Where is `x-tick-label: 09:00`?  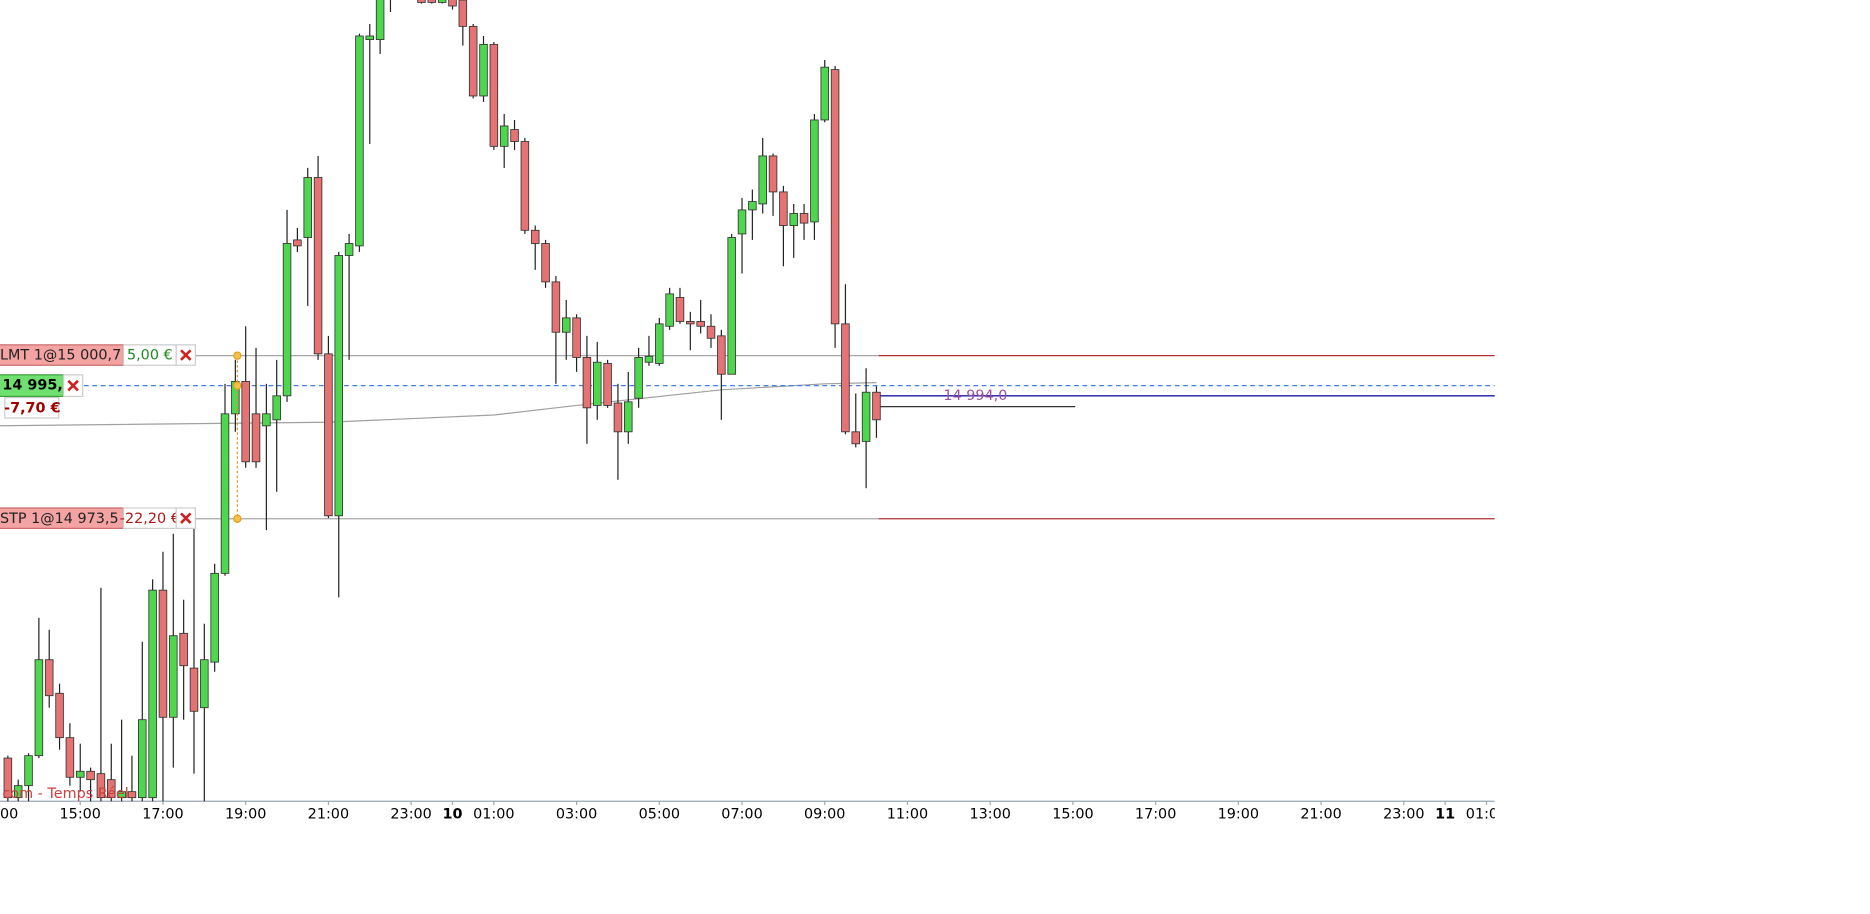
x-tick-label: 09:00 is located at coordinates (824, 814).